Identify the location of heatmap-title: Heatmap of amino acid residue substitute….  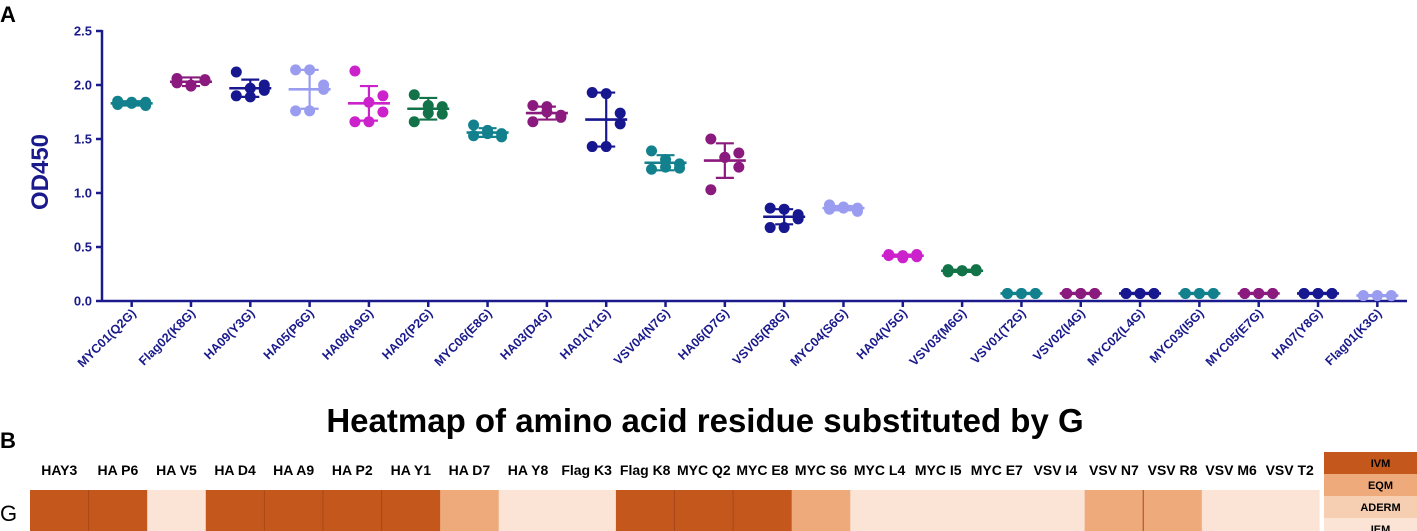
(704, 420).